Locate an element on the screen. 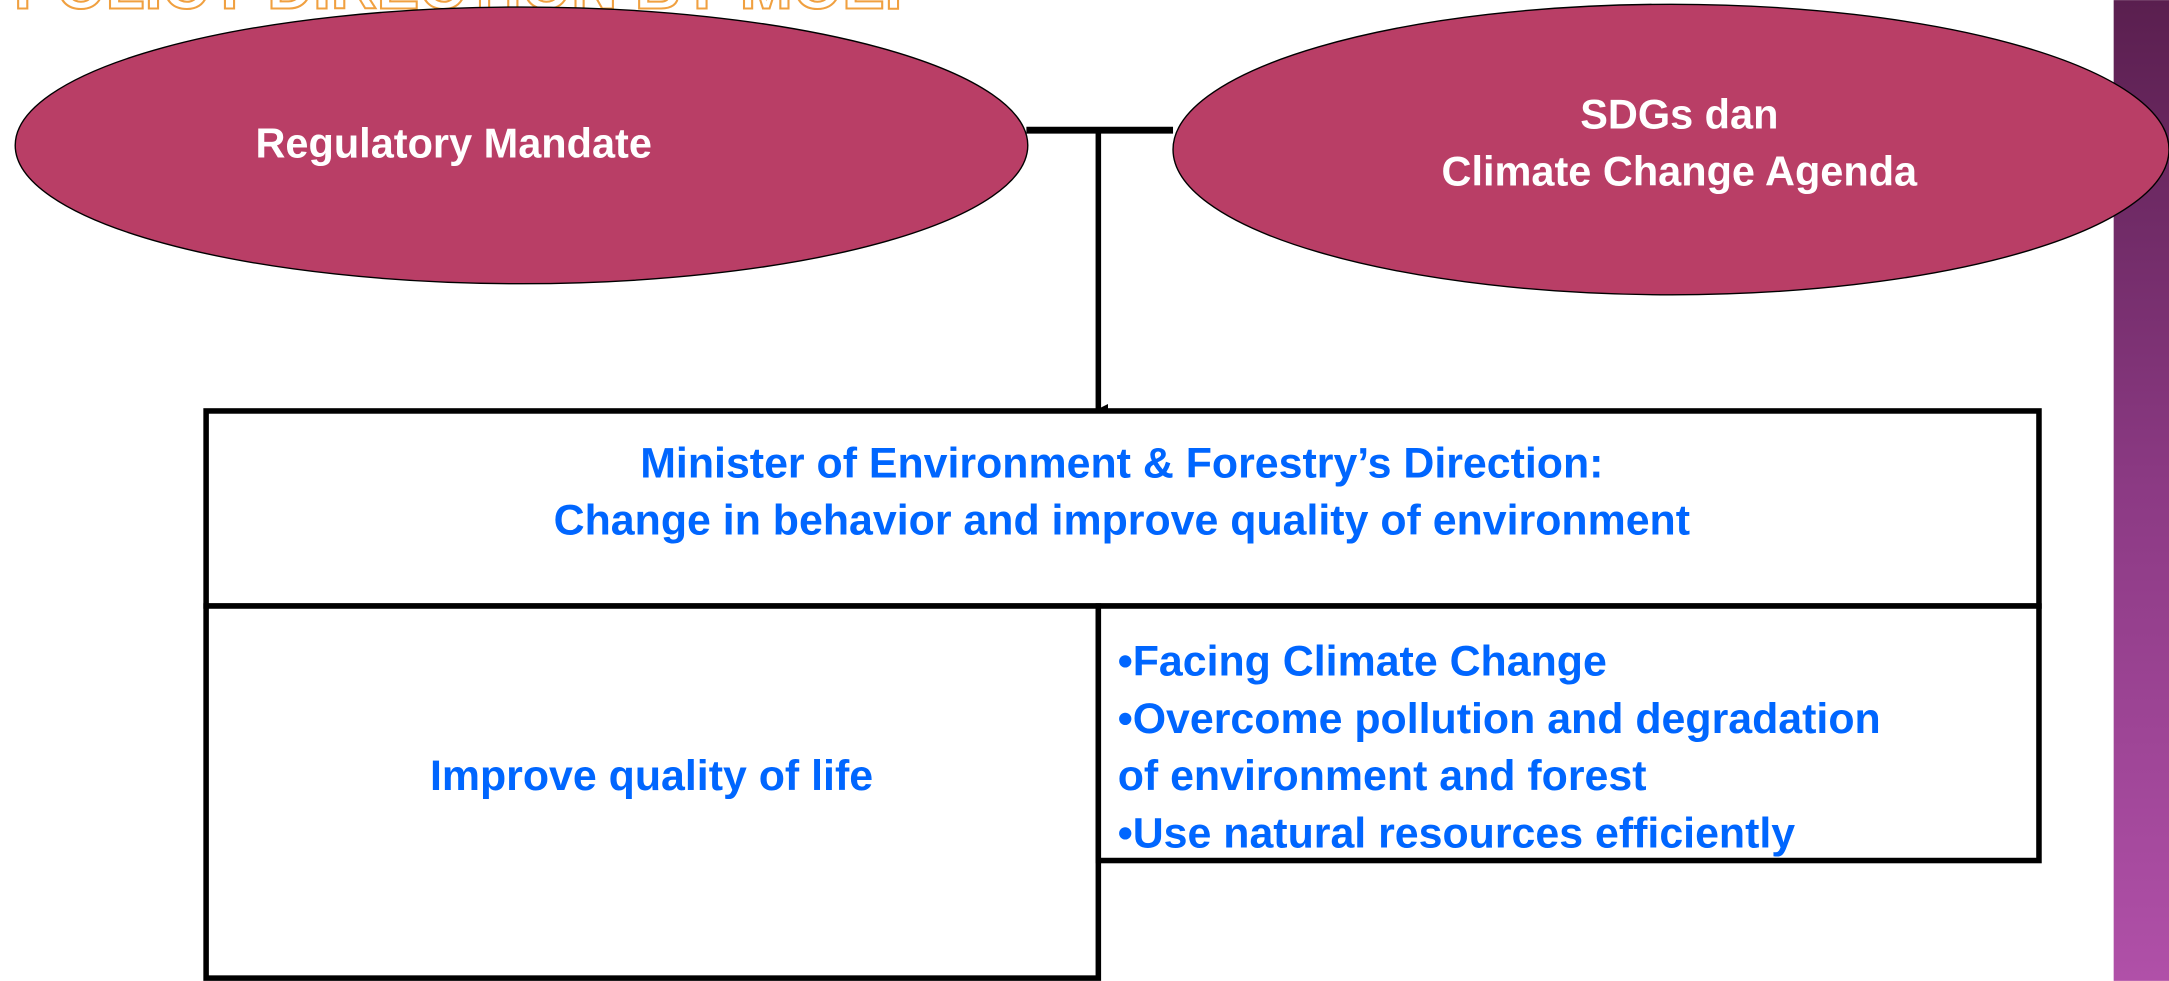  node-label: Regulatory Mandate is located at coordinates (453, 143).